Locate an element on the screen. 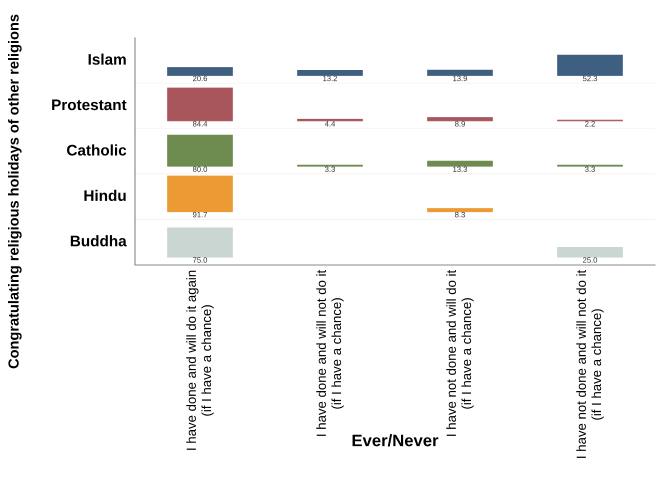  y-axis-title: Islam is located at coordinates (107, 59).